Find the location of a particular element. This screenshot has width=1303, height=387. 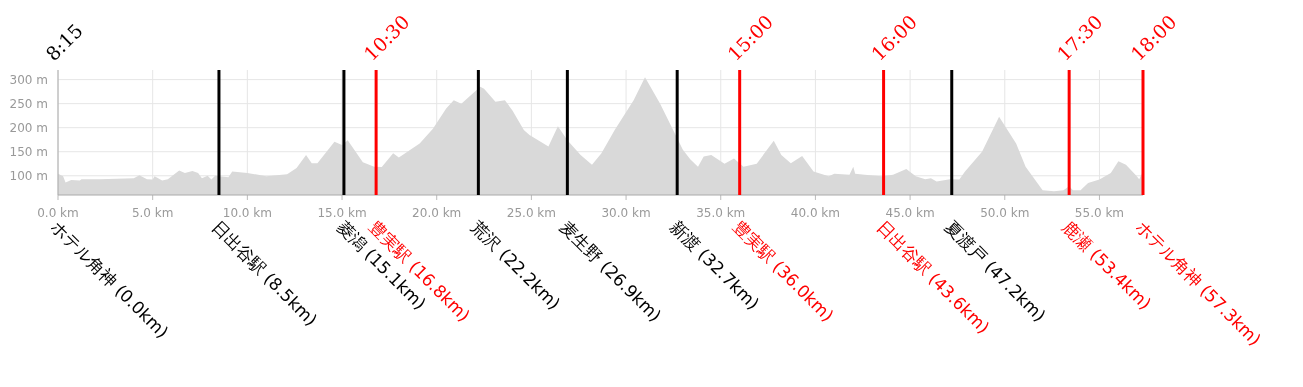

x-tick-label: 45.0 km is located at coordinates (910, 213).